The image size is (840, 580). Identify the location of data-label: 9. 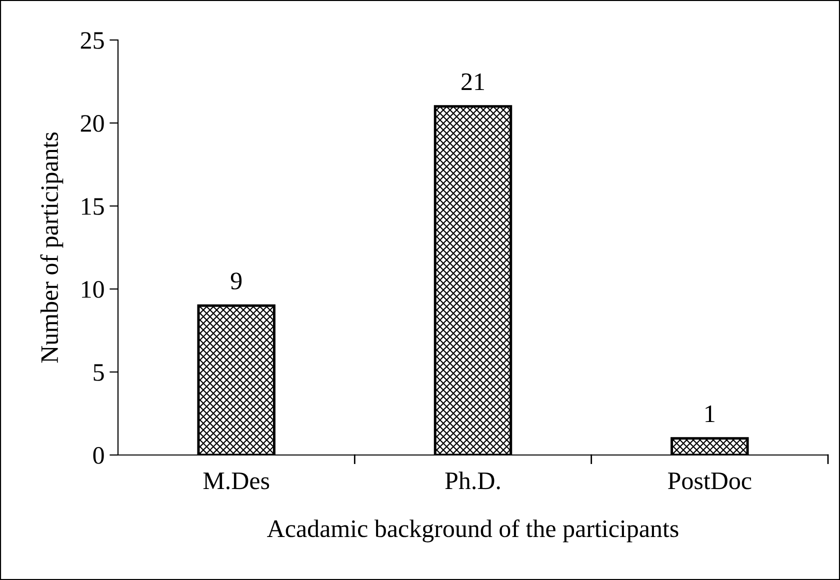
(236, 281).